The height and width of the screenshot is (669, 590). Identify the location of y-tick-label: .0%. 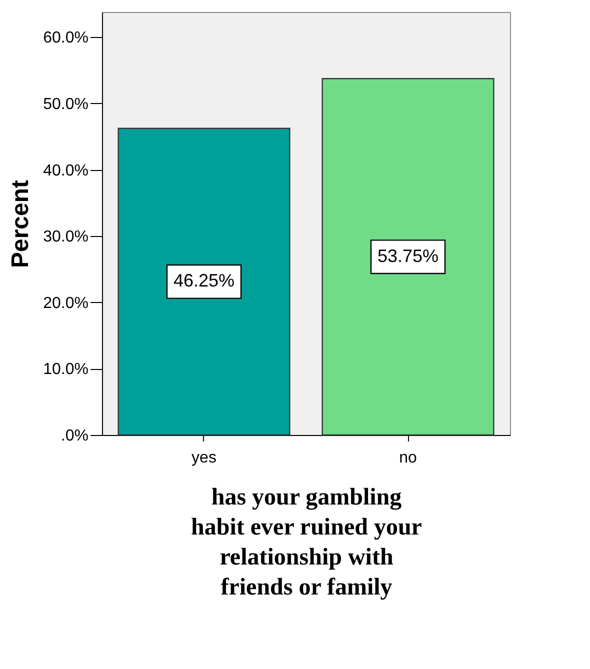
(74, 436).